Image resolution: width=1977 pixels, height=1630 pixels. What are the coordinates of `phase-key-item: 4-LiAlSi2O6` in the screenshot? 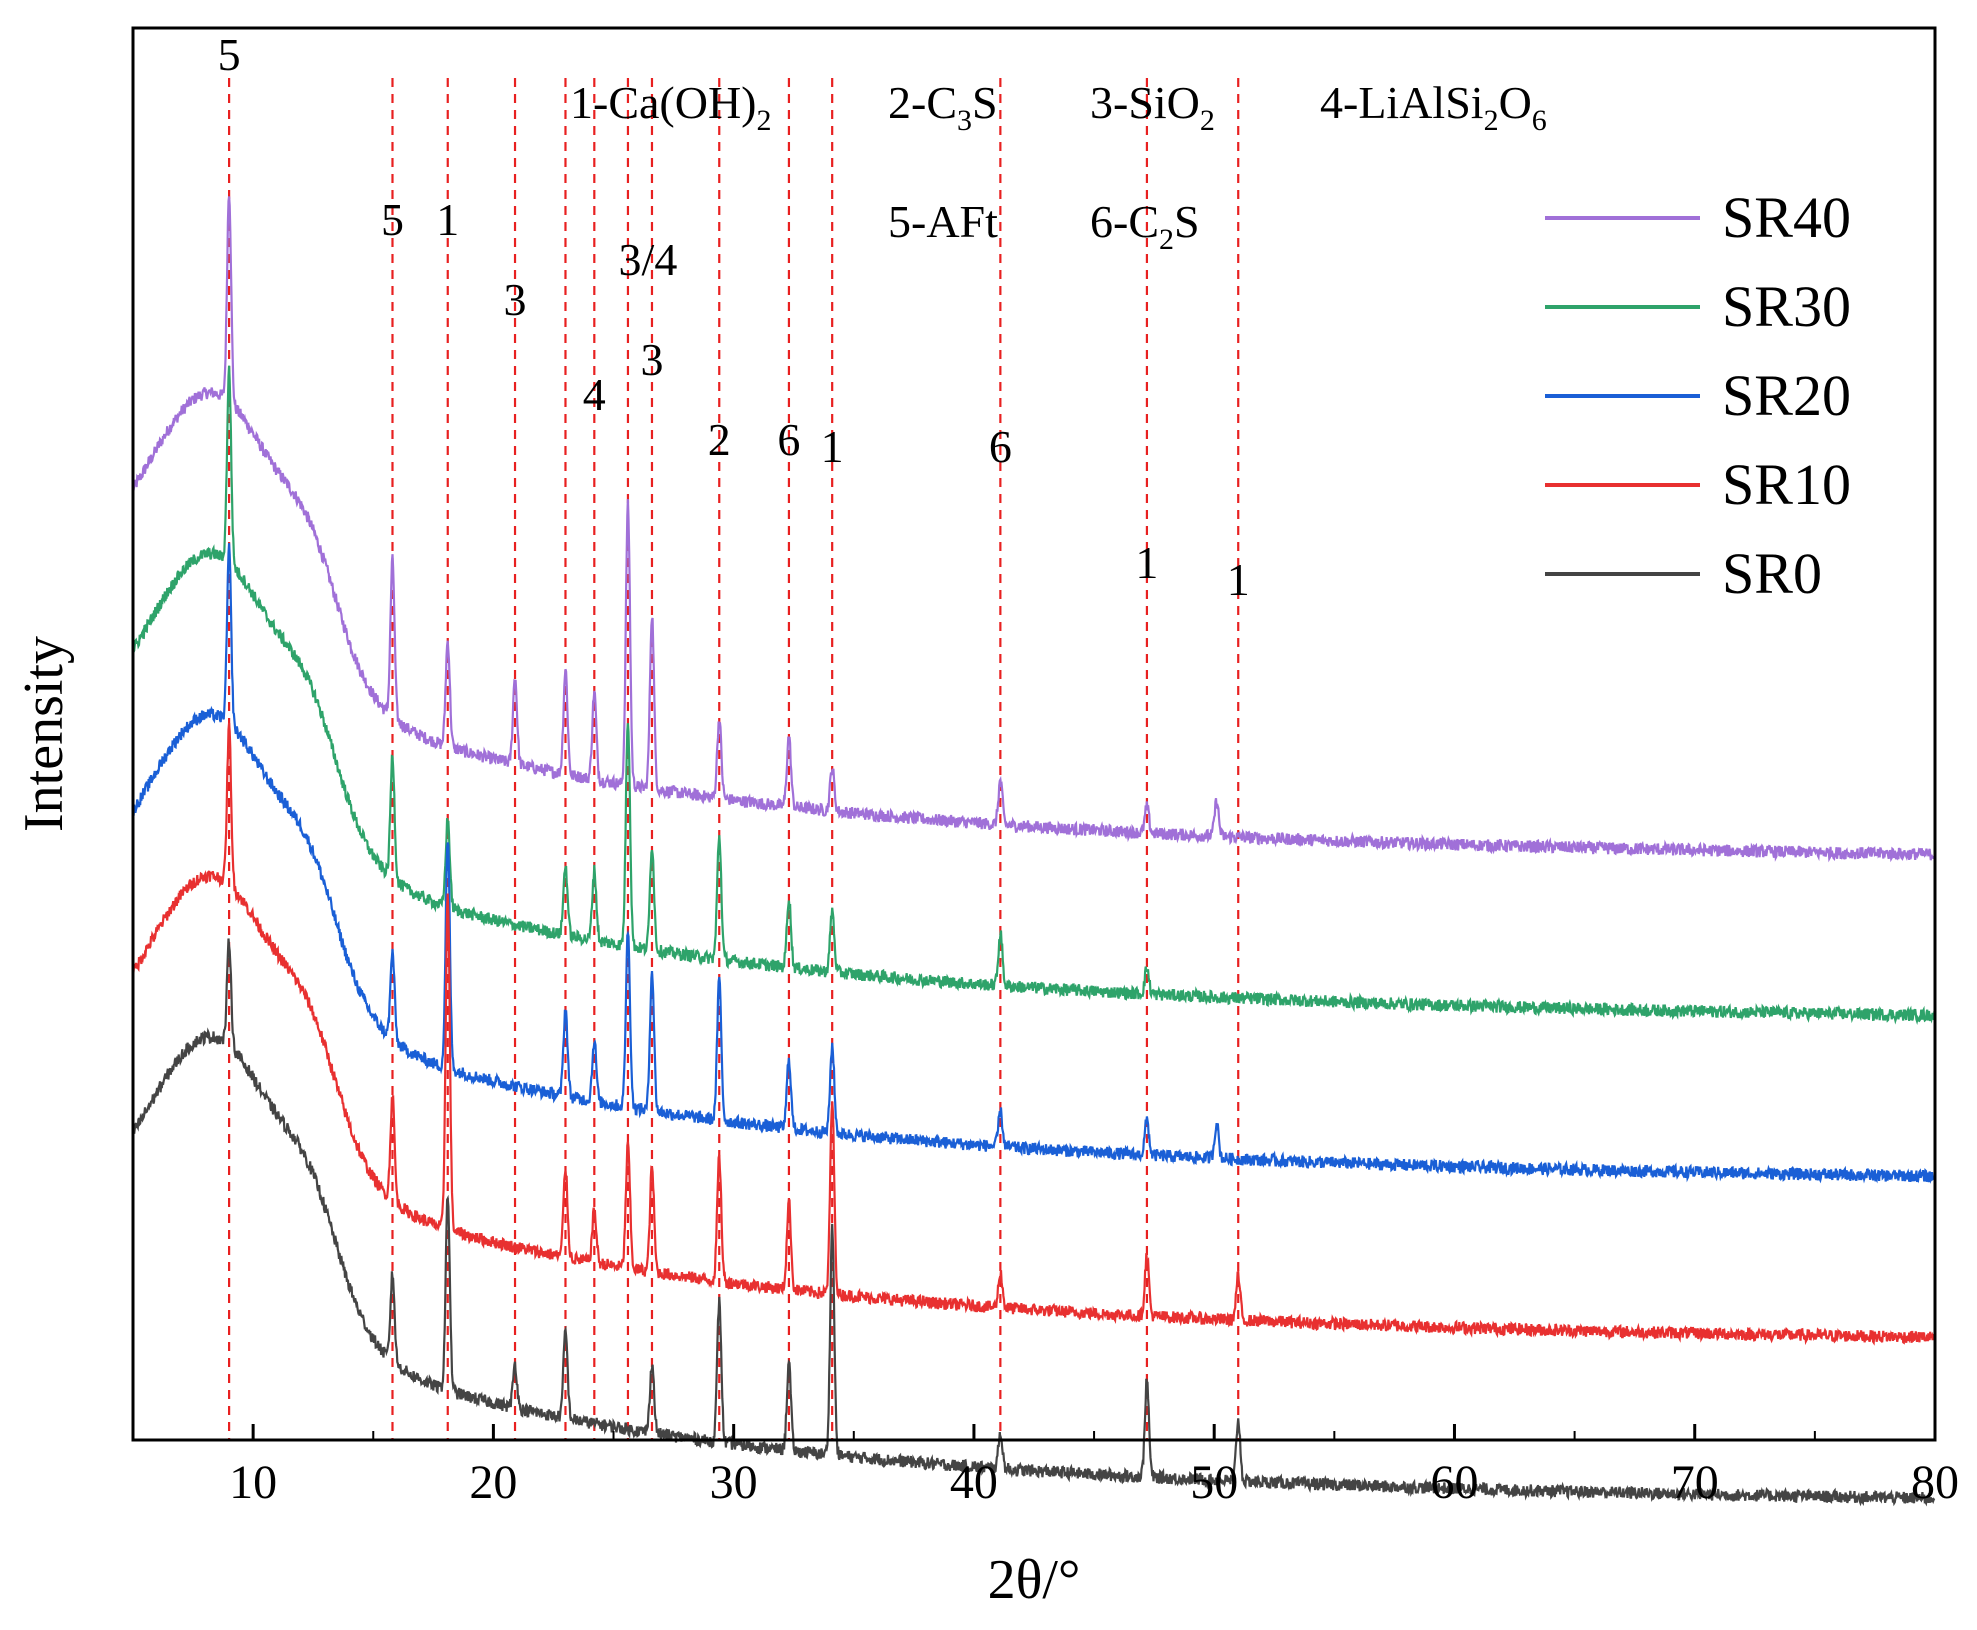 It's located at (1433, 107).